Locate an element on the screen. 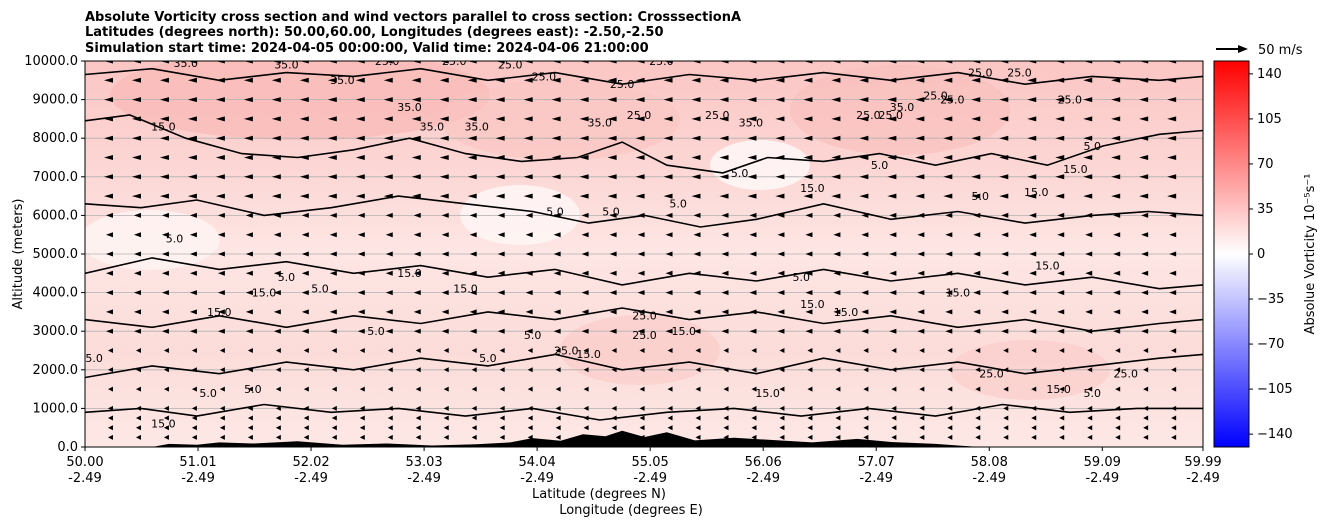  x-tick-label-lon: -2.49 is located at coordinates (650, 478).